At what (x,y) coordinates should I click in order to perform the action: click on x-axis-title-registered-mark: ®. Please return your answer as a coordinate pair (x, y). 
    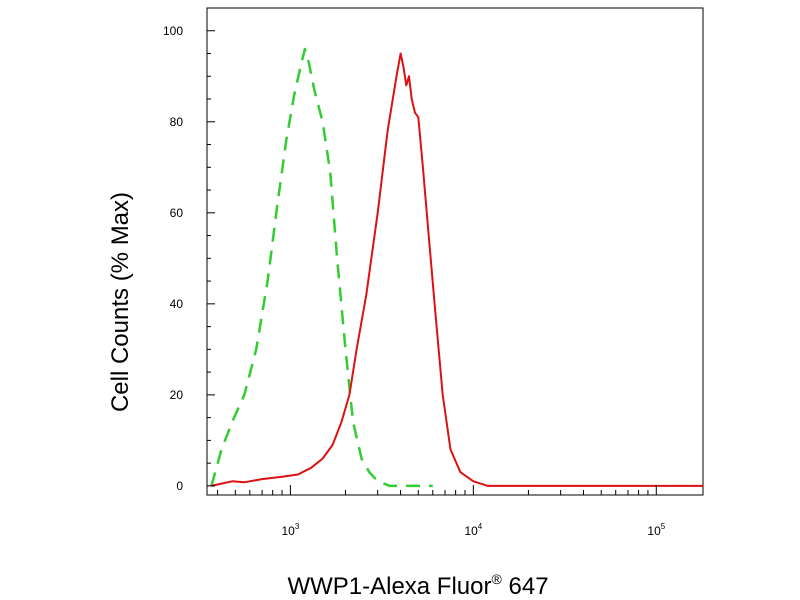
    Looking at the image, I should click on (497, 579).